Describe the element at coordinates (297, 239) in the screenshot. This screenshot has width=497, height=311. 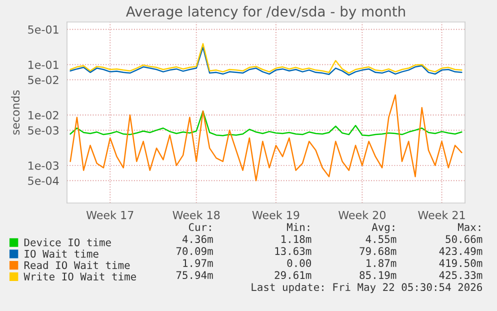
I see `text: 1.18m` at that location.